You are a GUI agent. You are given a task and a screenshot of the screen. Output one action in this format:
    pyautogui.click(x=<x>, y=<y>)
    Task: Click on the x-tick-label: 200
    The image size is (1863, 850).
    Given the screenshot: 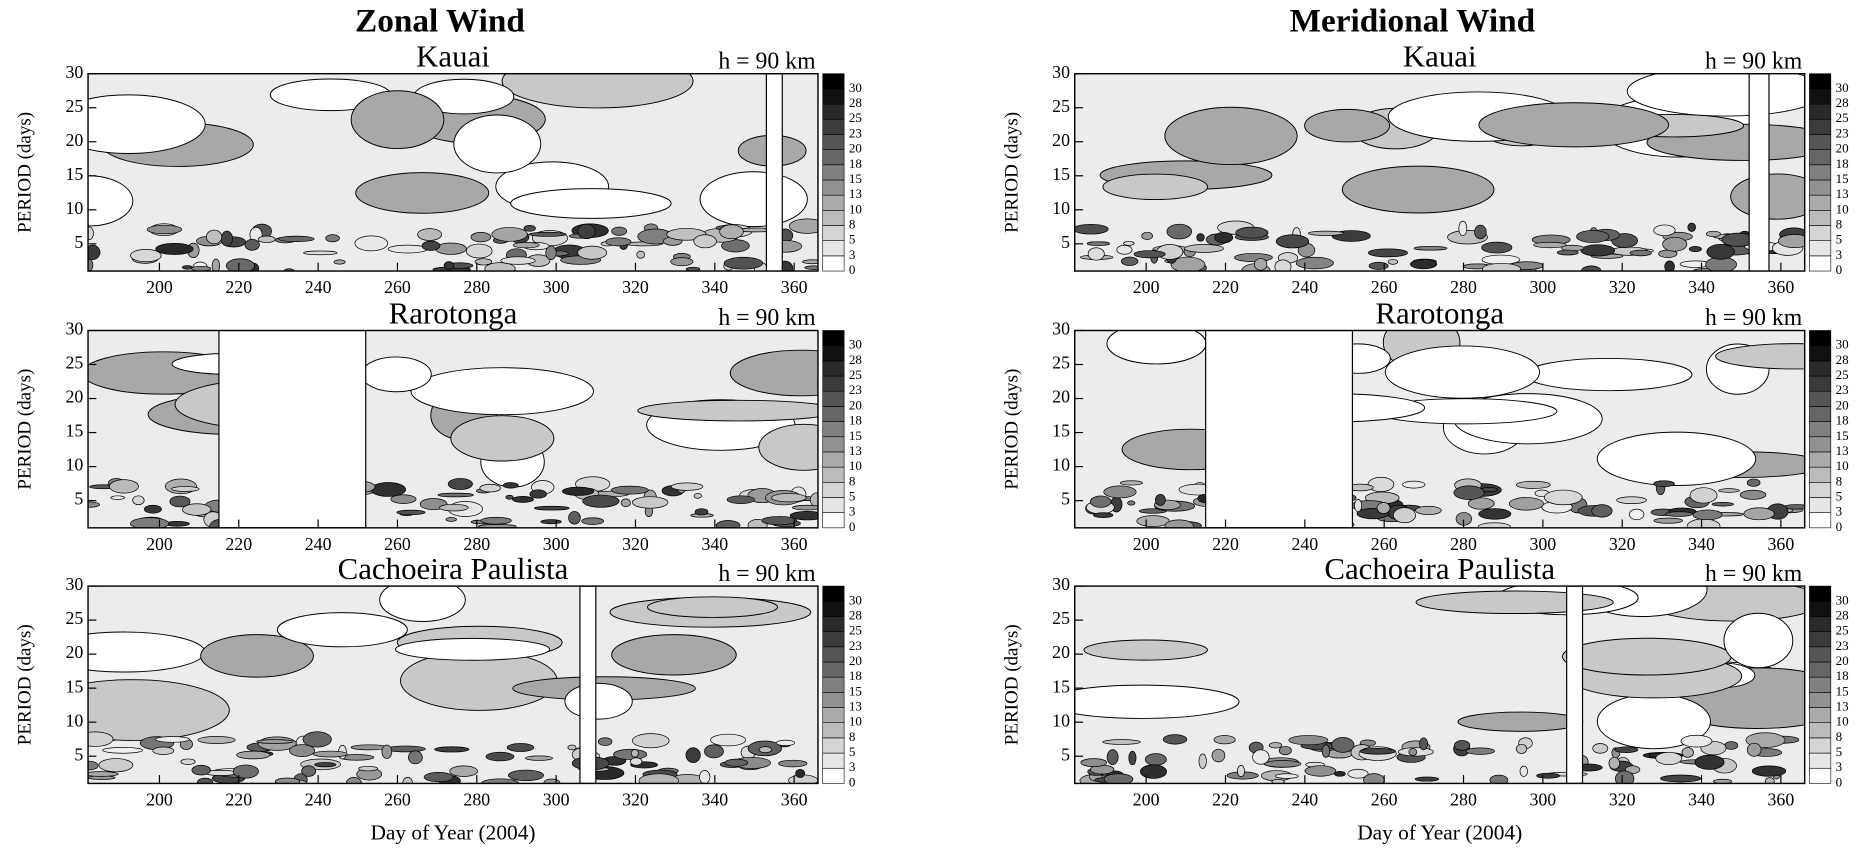 What is the action you would take?
    pyautogui.click(x=1146, y=287)
    